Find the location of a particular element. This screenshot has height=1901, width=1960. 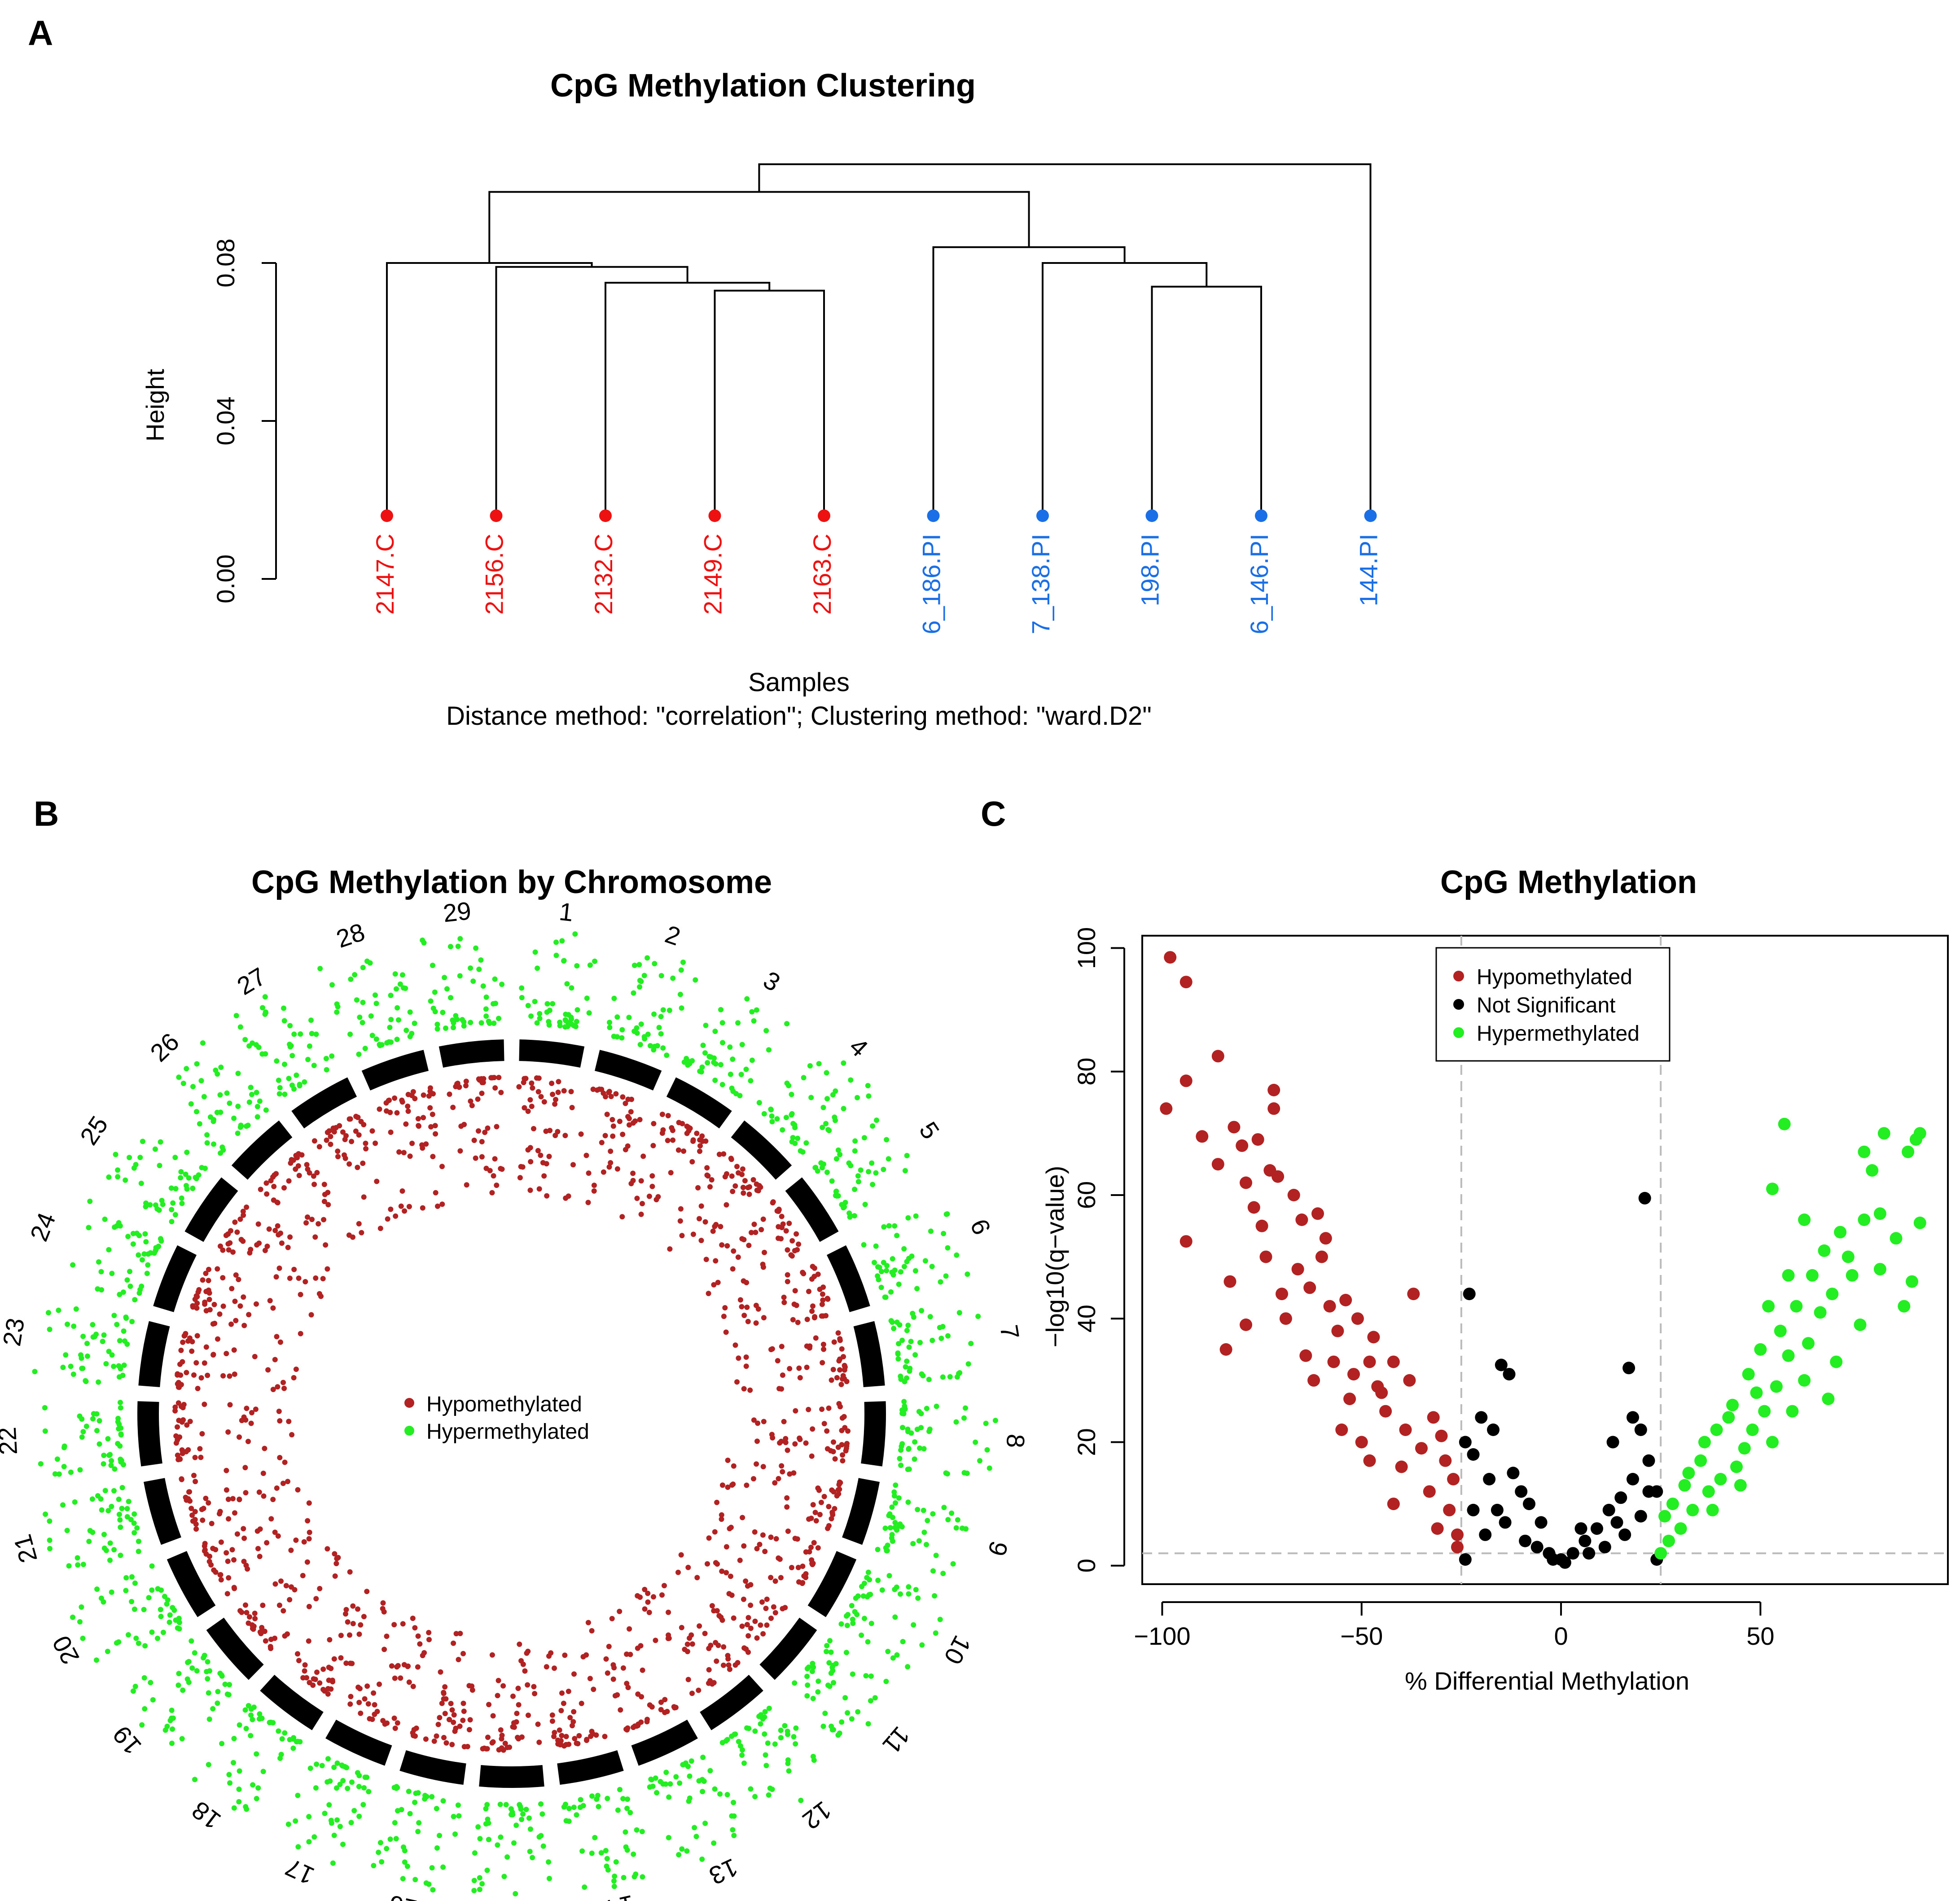

circular-legend-hyper-marker is located at coordinates (409, 1431).